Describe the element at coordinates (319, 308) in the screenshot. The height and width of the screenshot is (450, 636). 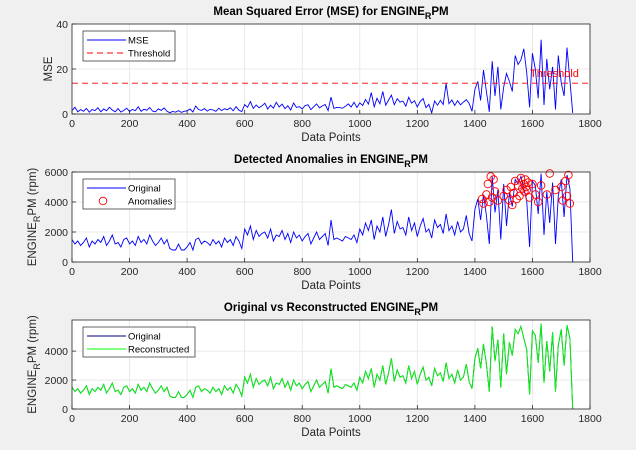
I see `subplot-title-text: Original vs Reconstructed ENGINE` at that location.